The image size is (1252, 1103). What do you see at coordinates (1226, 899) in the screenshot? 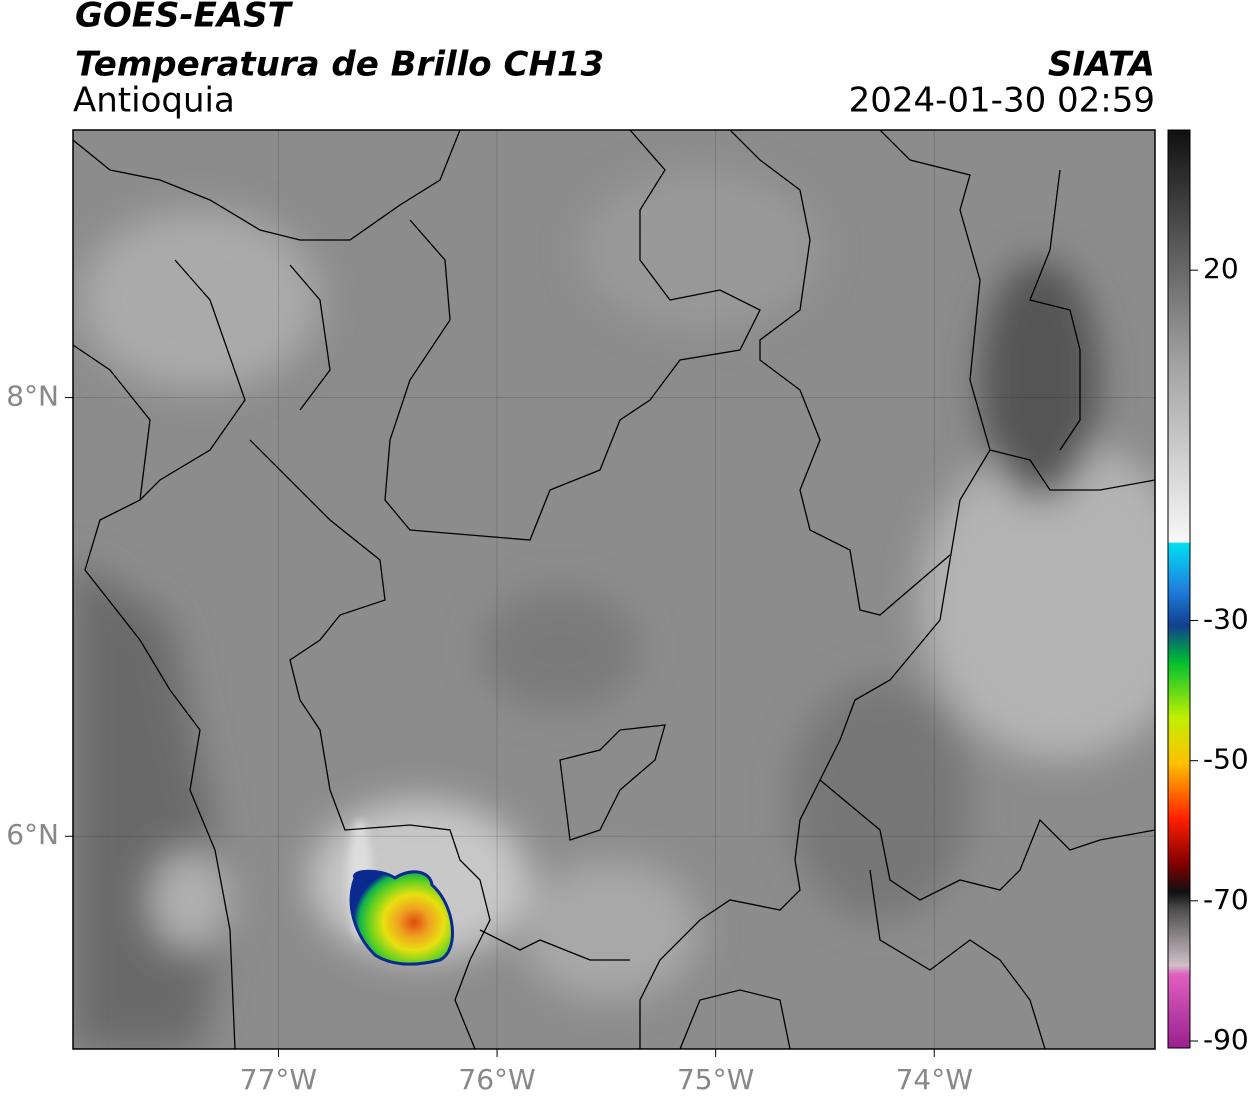
I see `colorbar-tick-label: -70` at bounding box center [1226, 899].